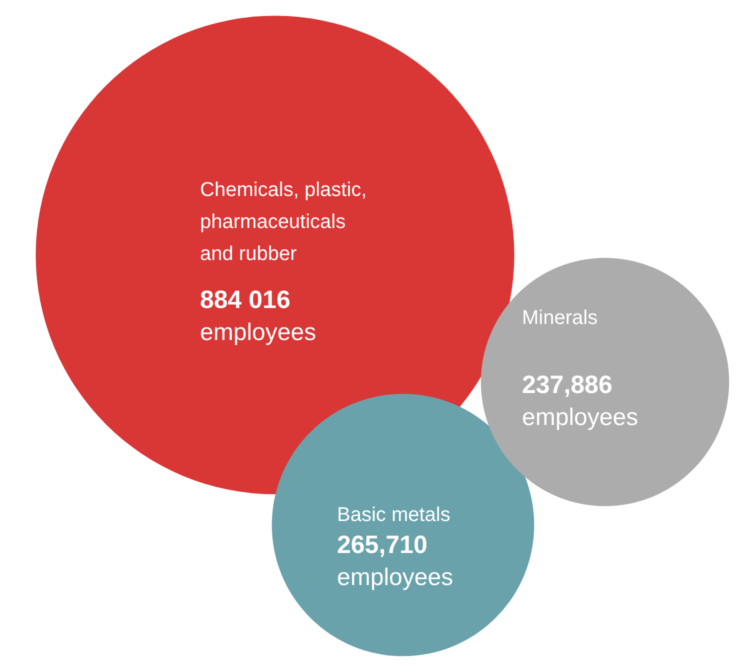 The image size is (742, 672). Describe the element at coordinates (560, 318) in the screenshot. I see `category-label: Minerals` at that location.